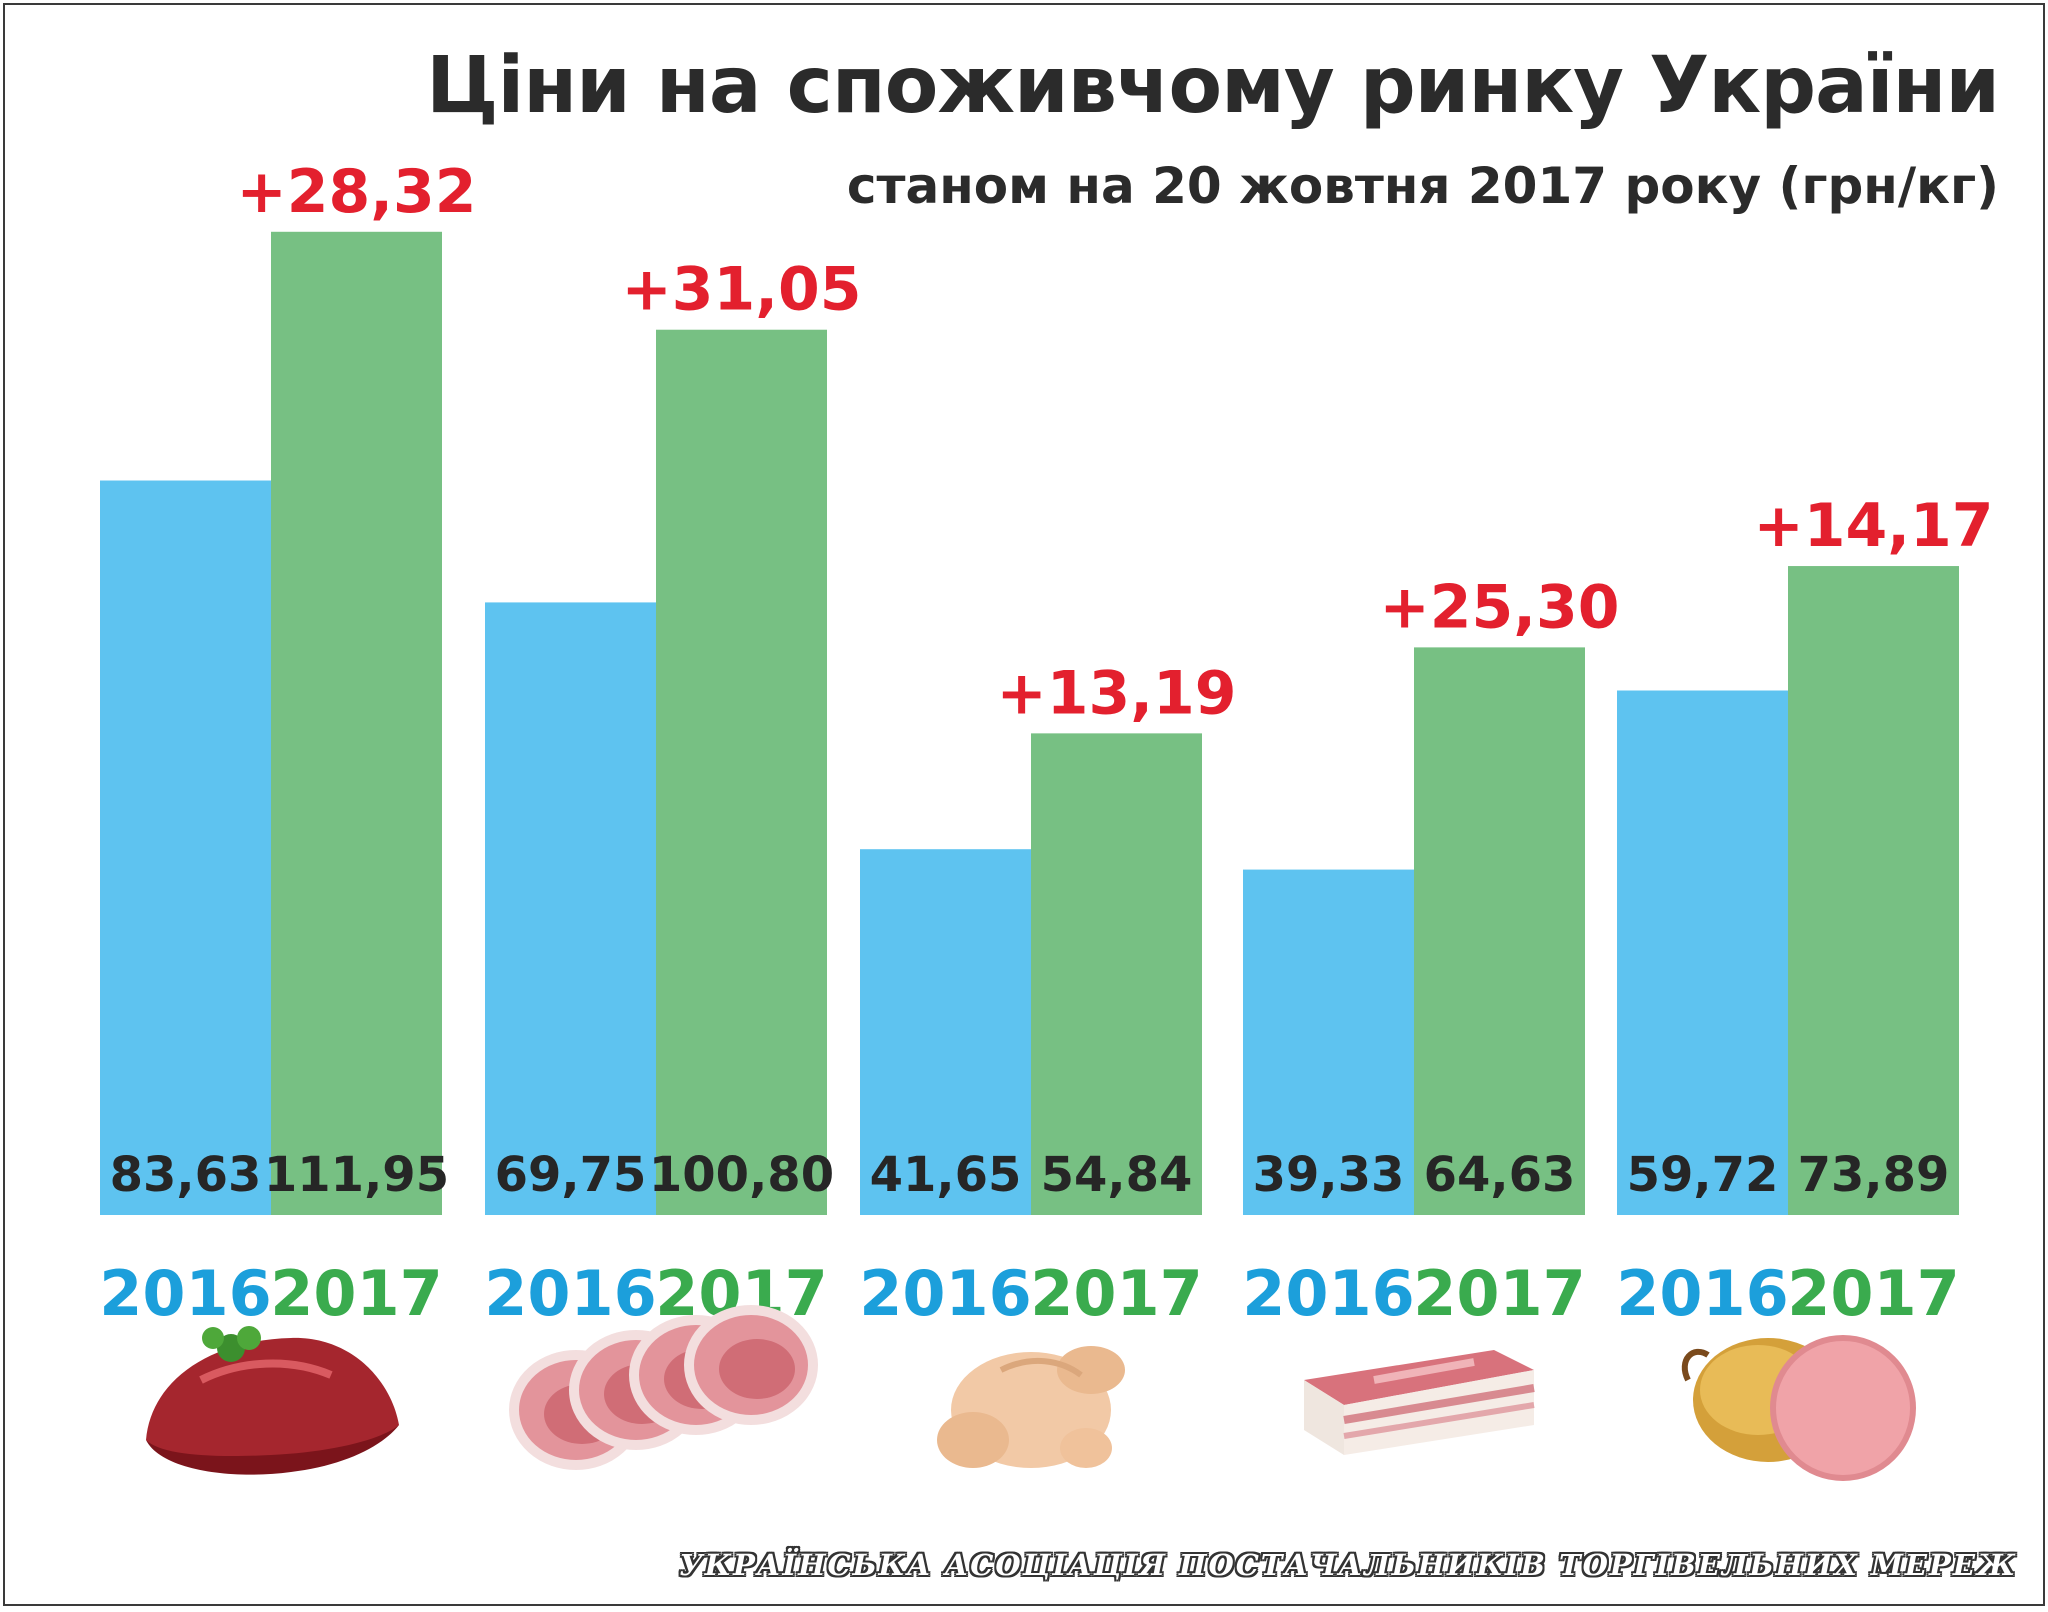 The image size is (2048, 1612). I want to click on year-label-2016-1: 2016, so click(185, 1293).